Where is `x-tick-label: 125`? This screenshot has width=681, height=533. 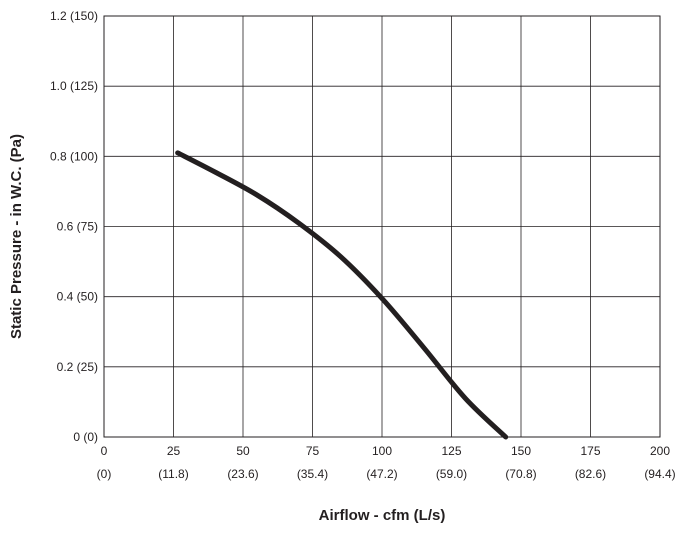 x-tick-label: 125 is located at coordinates (451, 451).